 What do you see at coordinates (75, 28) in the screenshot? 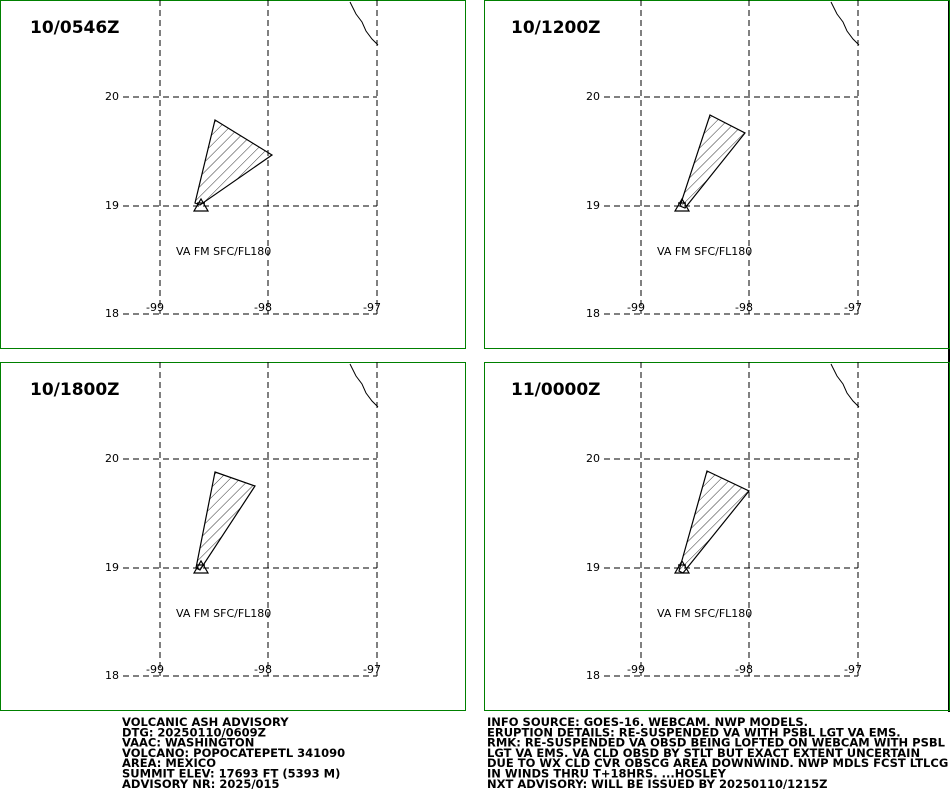
I see `panel-time: 10/0546Z` at bounding box center [75, 28].